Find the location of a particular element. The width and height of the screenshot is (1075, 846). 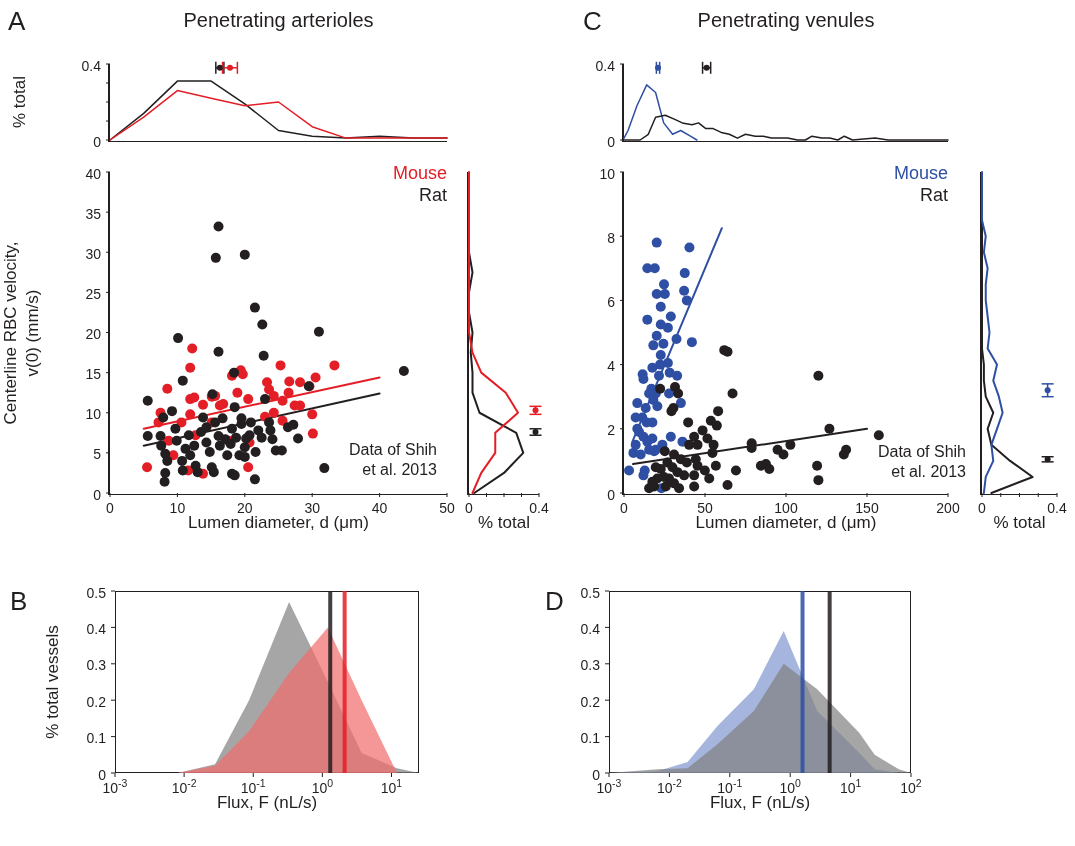

text: B is located at coordinates (19, 601).